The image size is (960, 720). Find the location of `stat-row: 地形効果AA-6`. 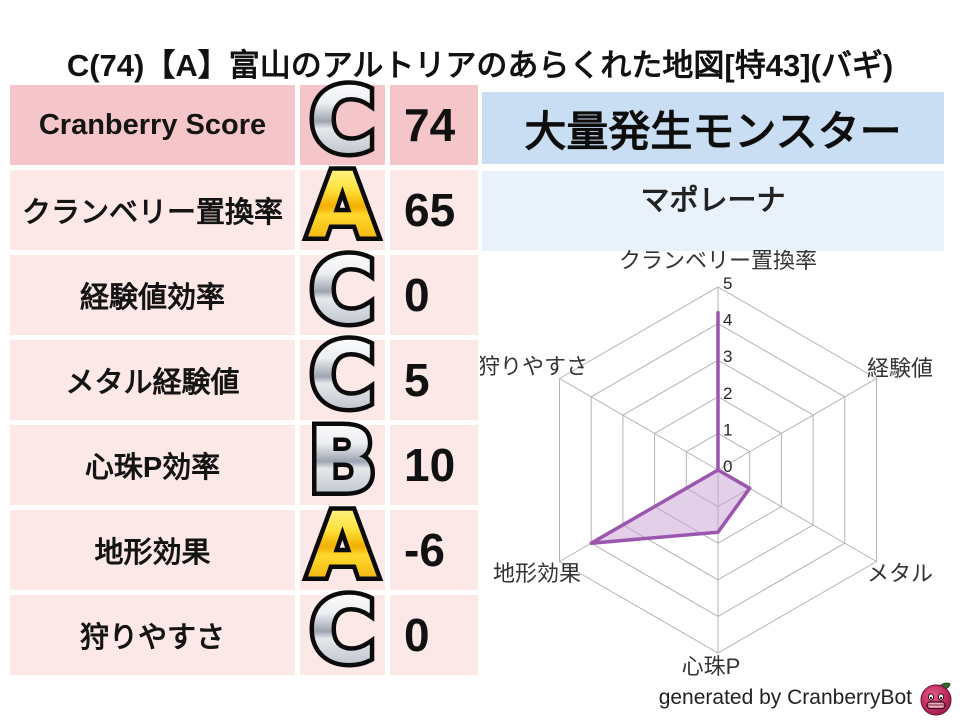

stat-row: 地形効果AA-6 is located at coordinates (244, 545).